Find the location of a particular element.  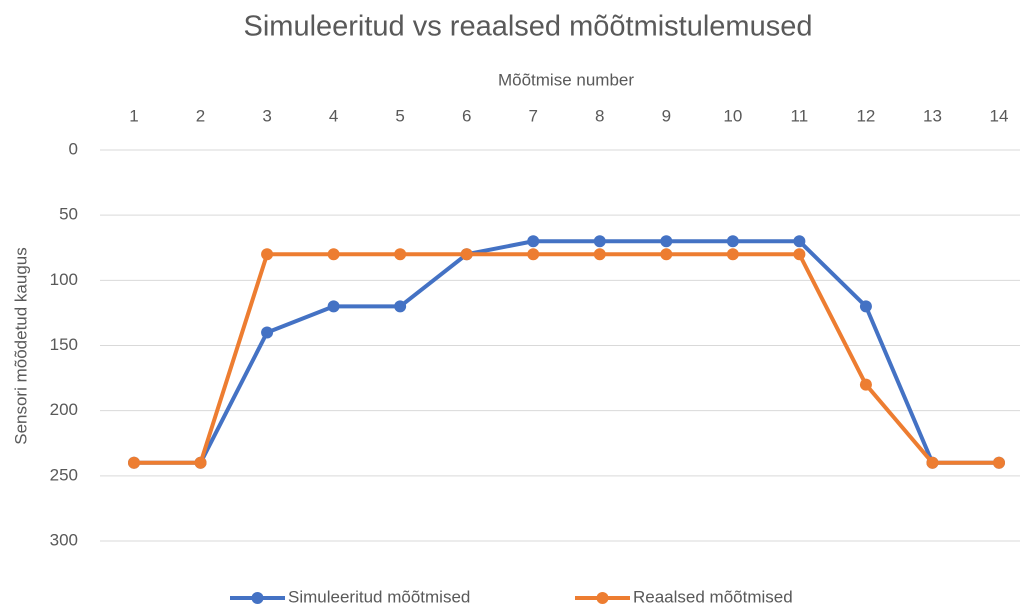

y-tick-label: 200 is located at coordinates (64, 409).